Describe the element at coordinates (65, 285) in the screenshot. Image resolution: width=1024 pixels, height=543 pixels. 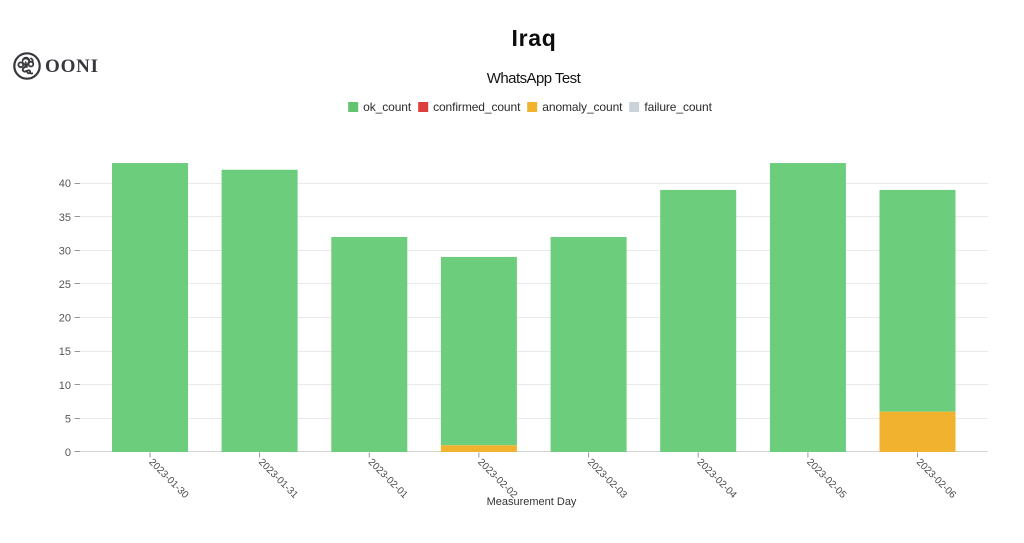
I see `svg-text: 25` at that location.